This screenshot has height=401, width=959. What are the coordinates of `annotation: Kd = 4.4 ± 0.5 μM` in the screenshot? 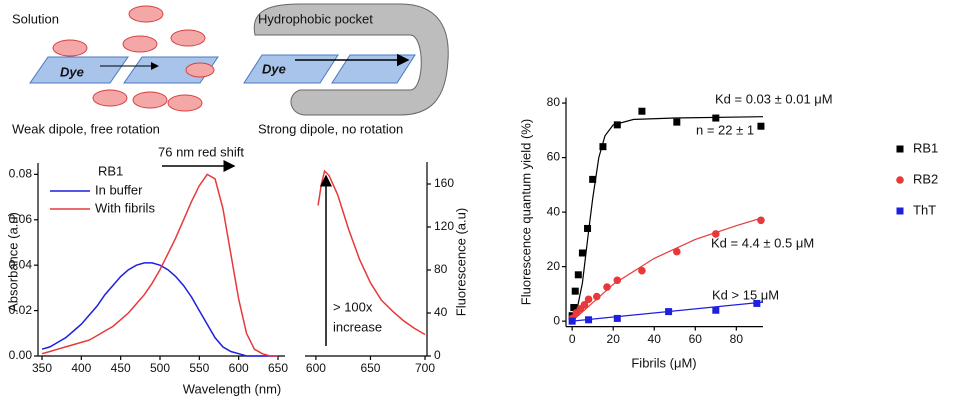 It's located at (762, 242).